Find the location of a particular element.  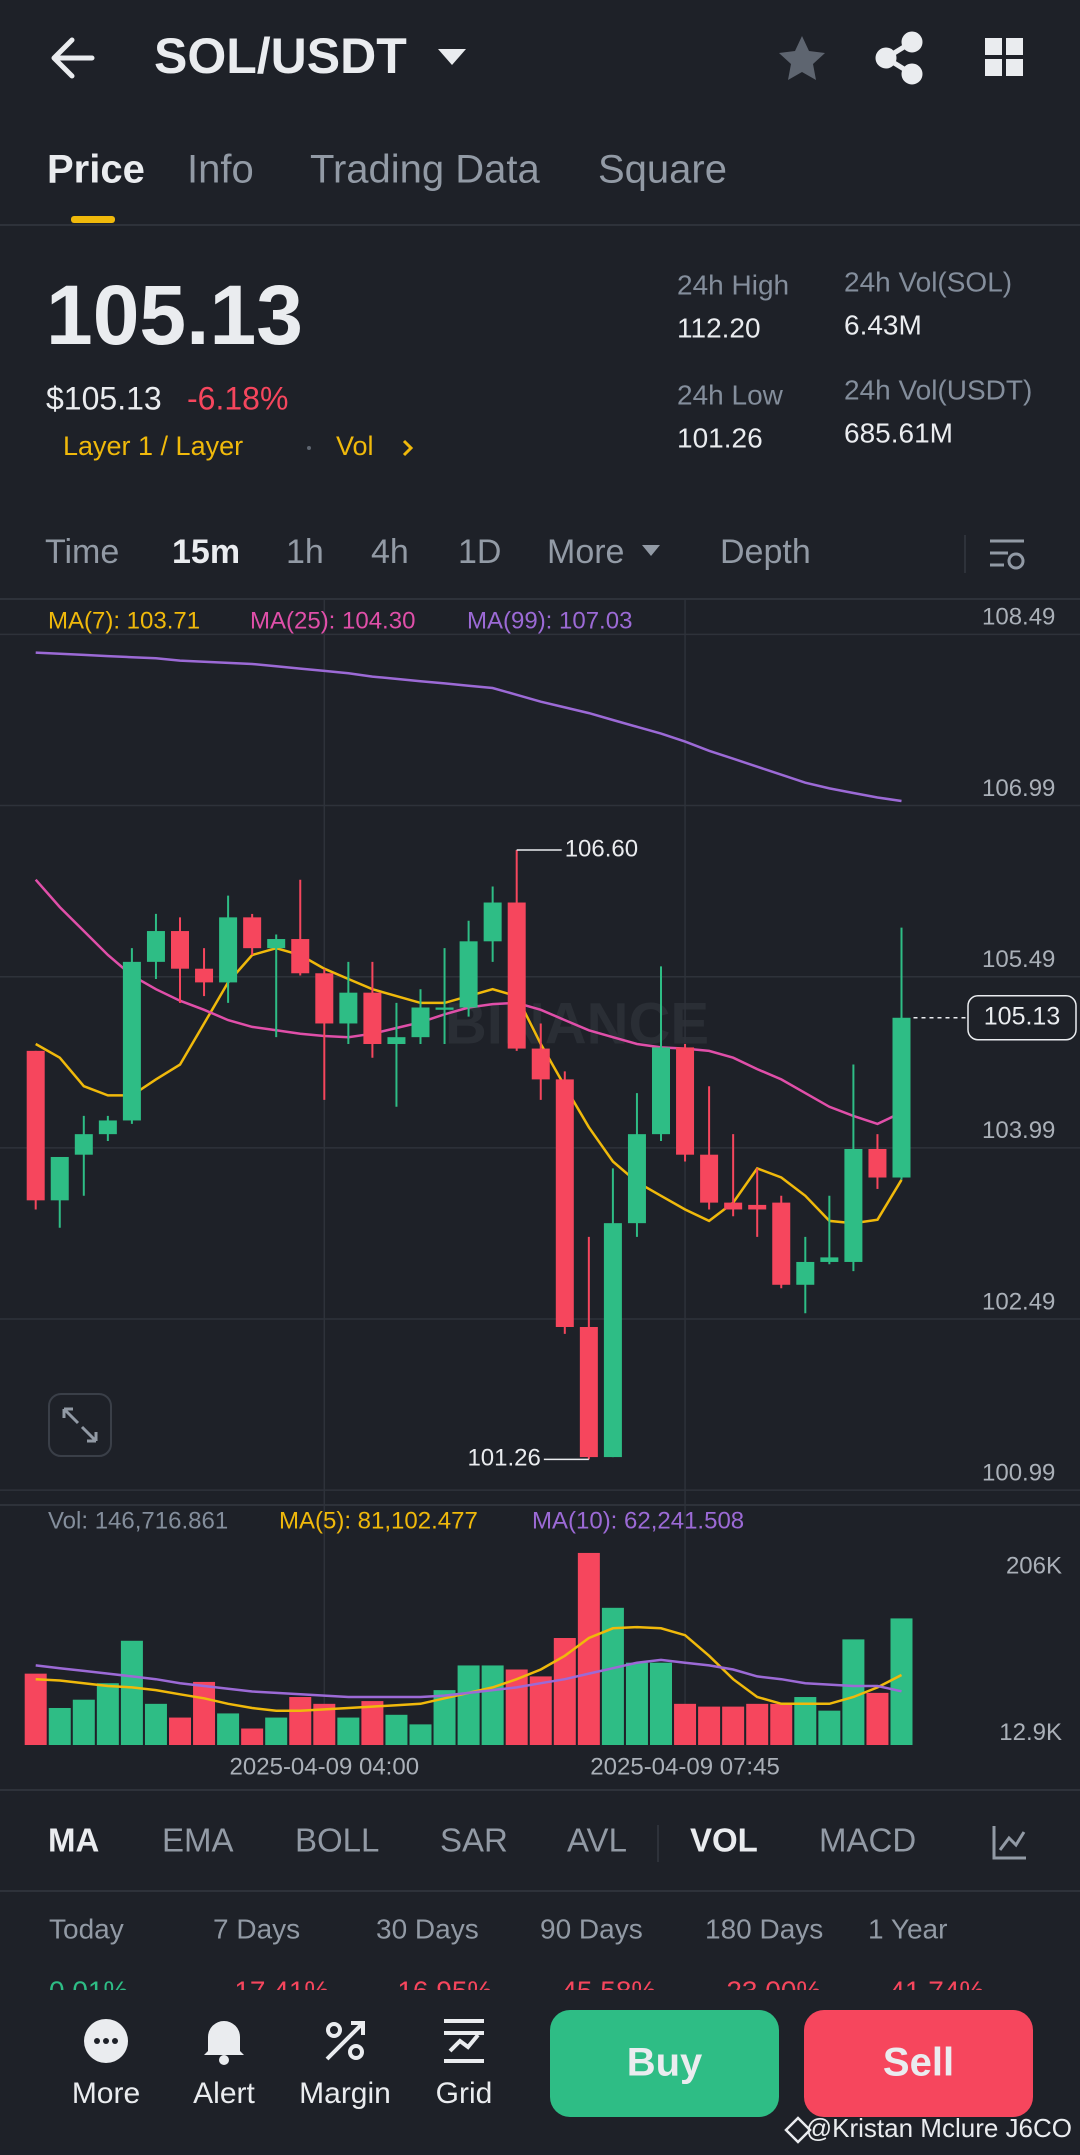

share-icon is located at coordinates (899, 58).